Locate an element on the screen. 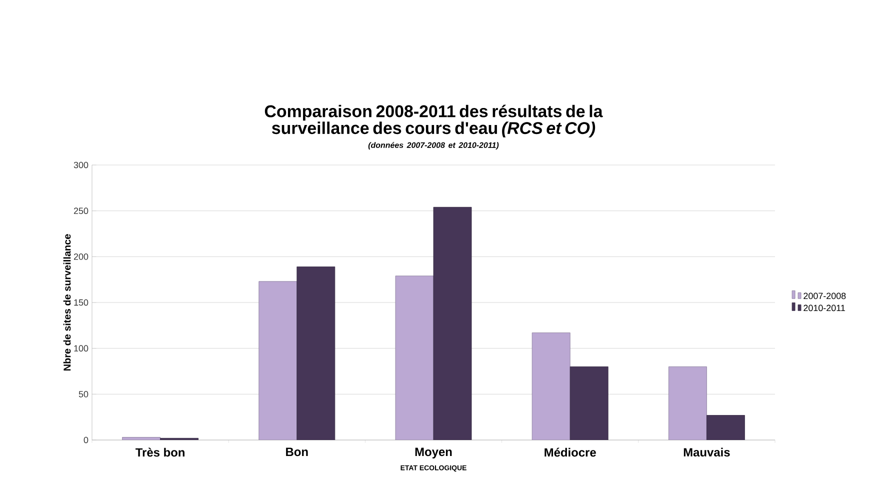 This screenshot has height=500, width=877. y-tick-label: 300 is located at coordinates (81, 165).